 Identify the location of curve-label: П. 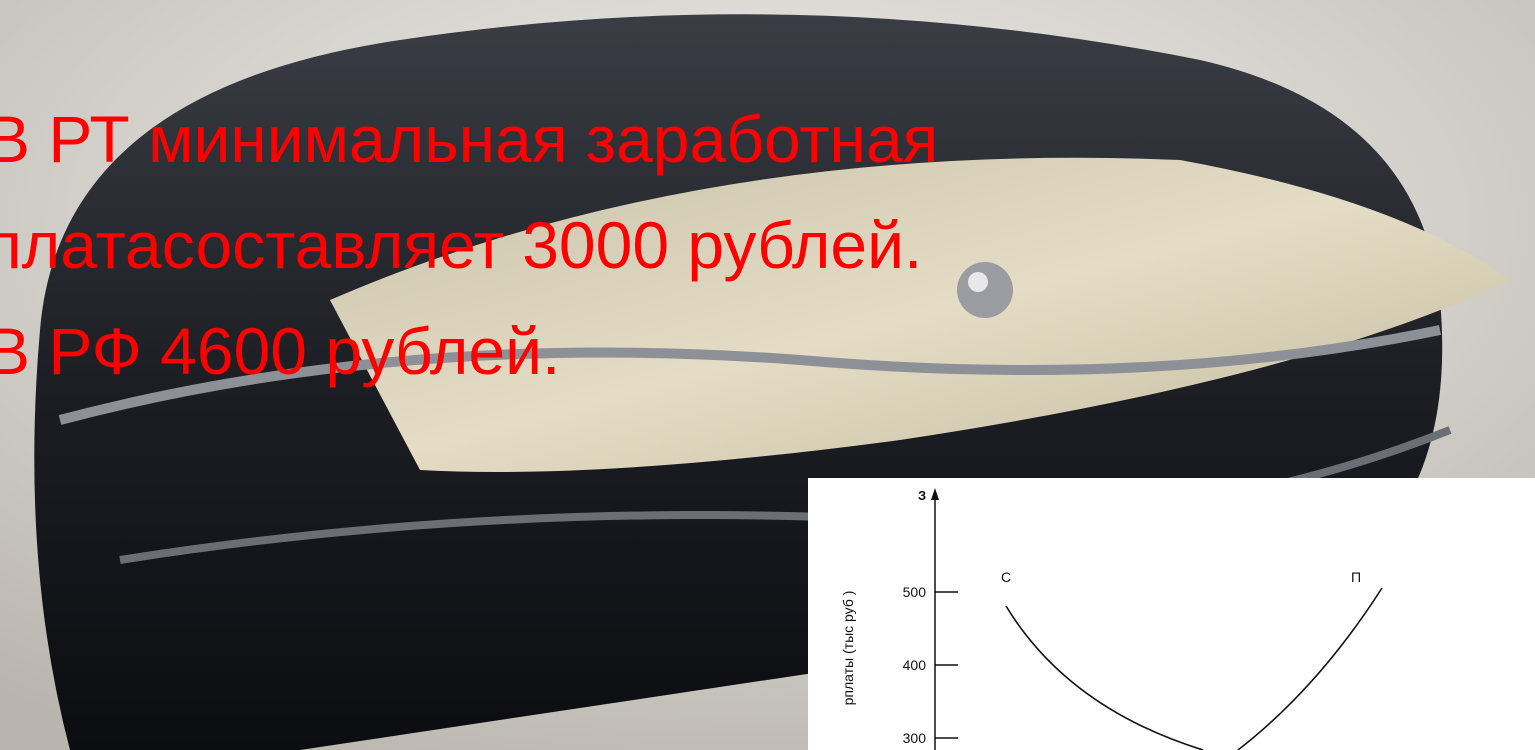
(1356, 577).